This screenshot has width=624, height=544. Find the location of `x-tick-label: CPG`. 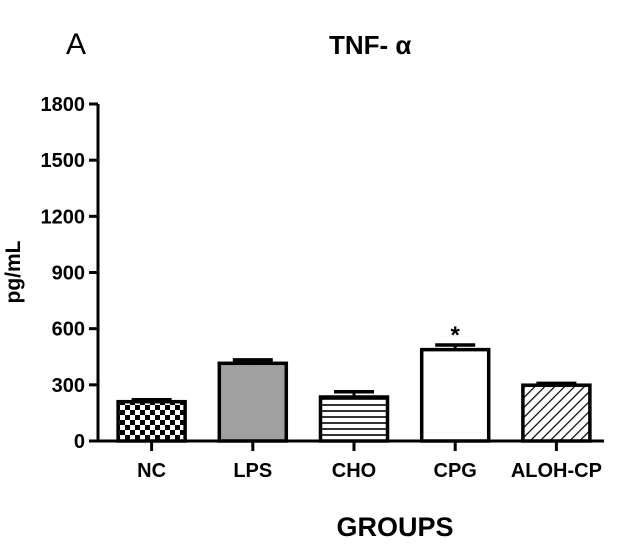

x-tick-label: CPG is located at coordinates (455, 471).